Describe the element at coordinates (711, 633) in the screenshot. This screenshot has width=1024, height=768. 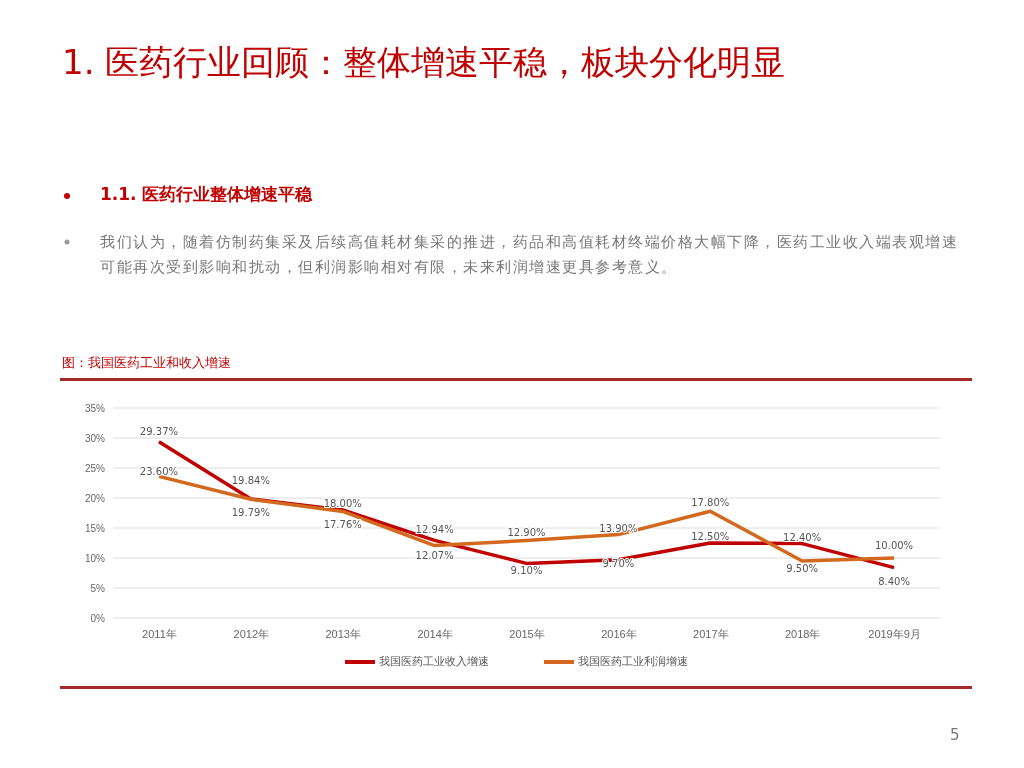
I see `x-tick-label: 2017年` at that location.